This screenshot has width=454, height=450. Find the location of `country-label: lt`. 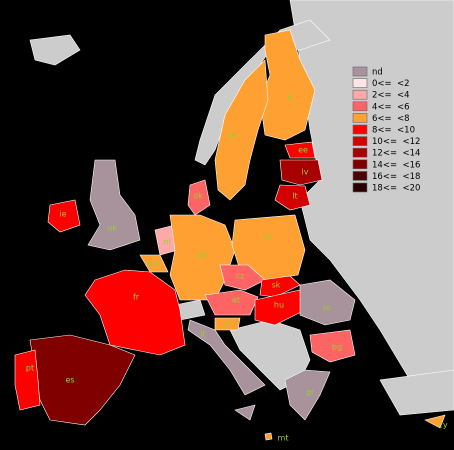

country-label: lt is located at coordinates (294, 196).